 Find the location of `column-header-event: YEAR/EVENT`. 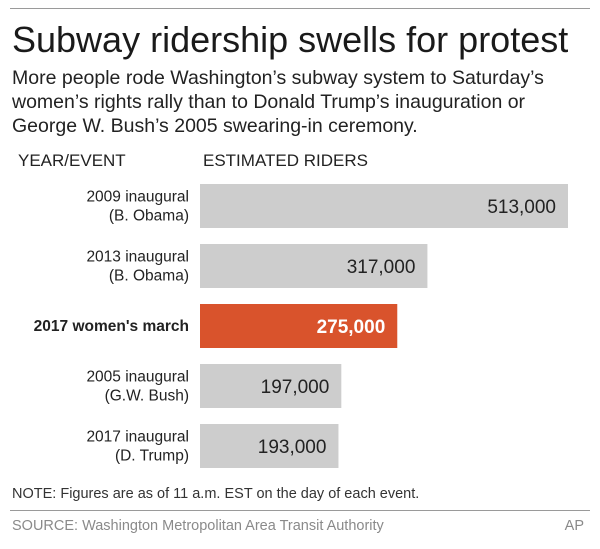

column-header-event: YEAR/EVENT is located at coordinates (72, 160).